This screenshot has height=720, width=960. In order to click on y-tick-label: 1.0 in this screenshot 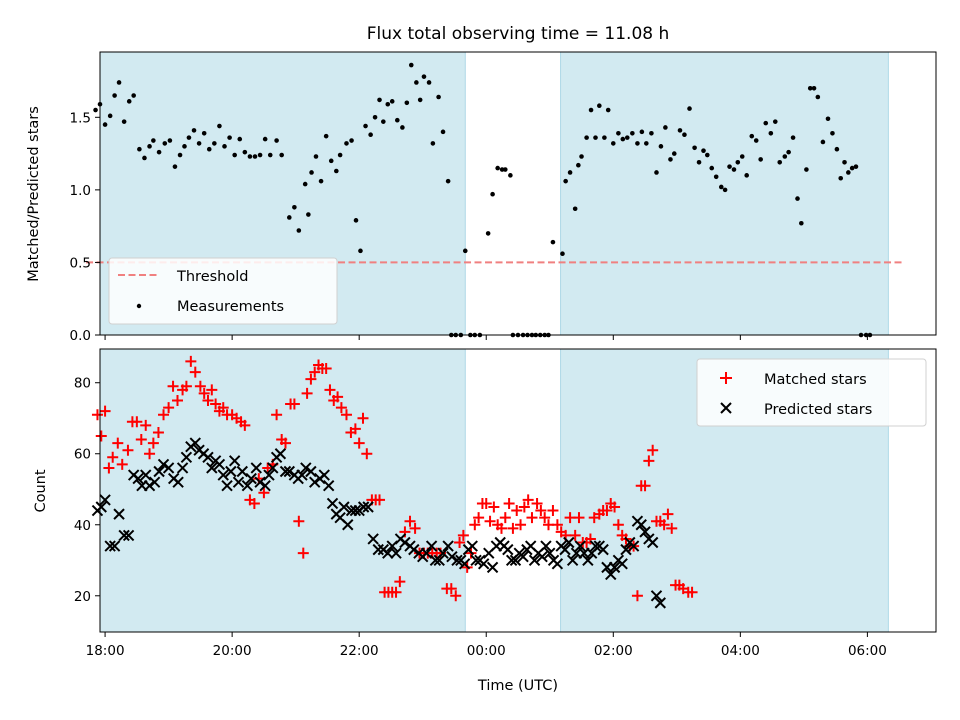, I will do `click(80, 191)`.